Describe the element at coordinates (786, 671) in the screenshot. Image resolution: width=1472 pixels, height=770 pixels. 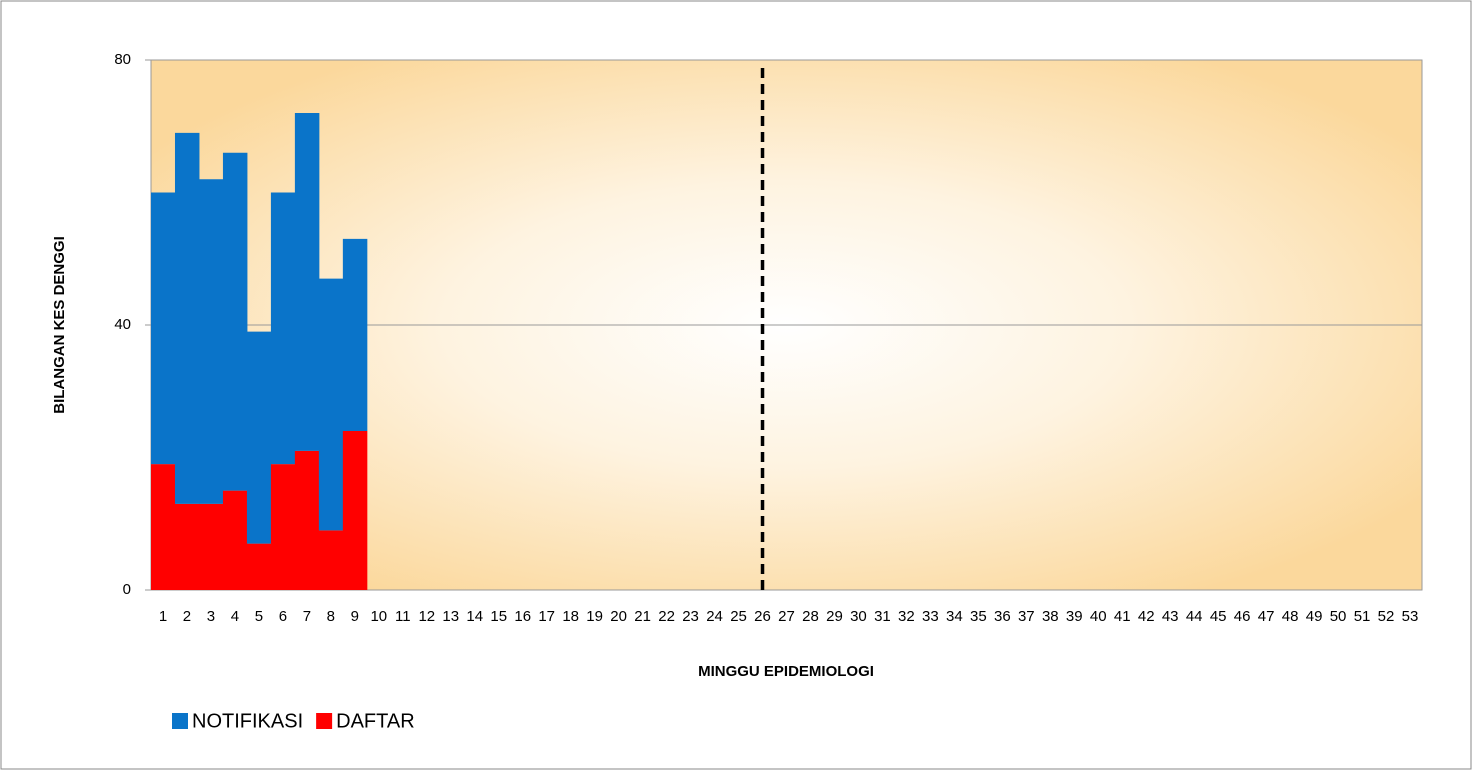
I see `x-axis-title: MINGGU EPIDEMIOLOGI` at that location.